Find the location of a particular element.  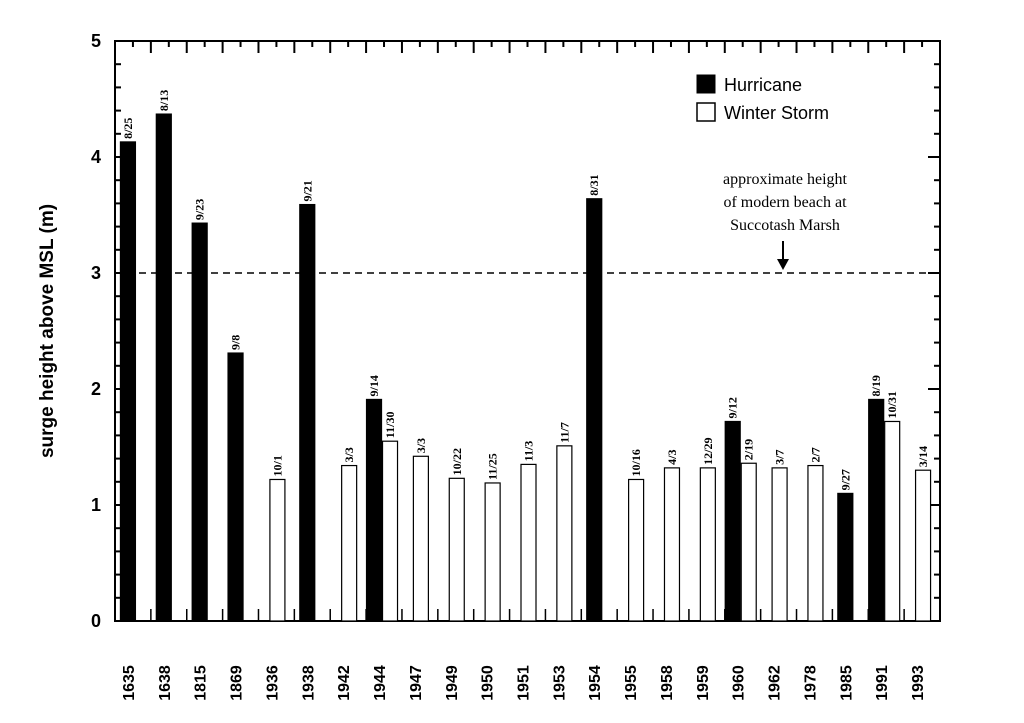

bar-date-label: 2/19 is located at coordinates (749, 449).